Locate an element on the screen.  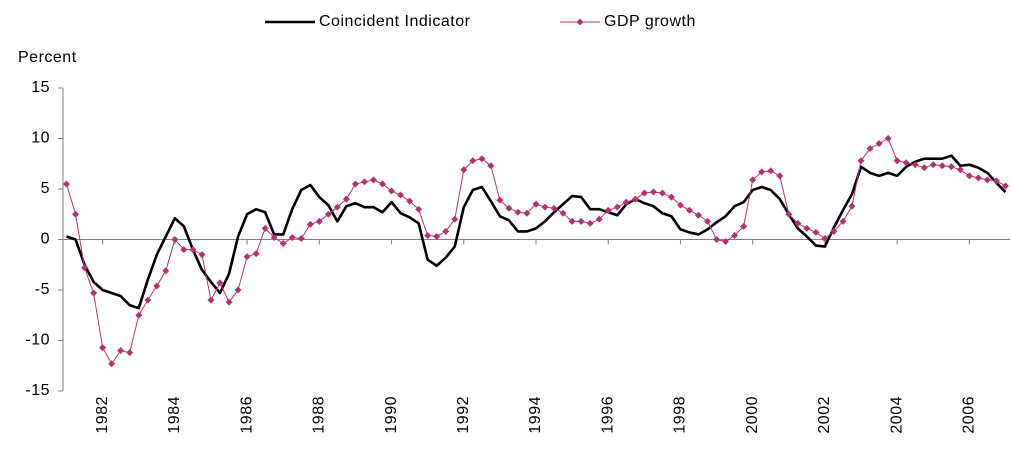
x-tick-label: 1986 is located at coordinates (246, 415).